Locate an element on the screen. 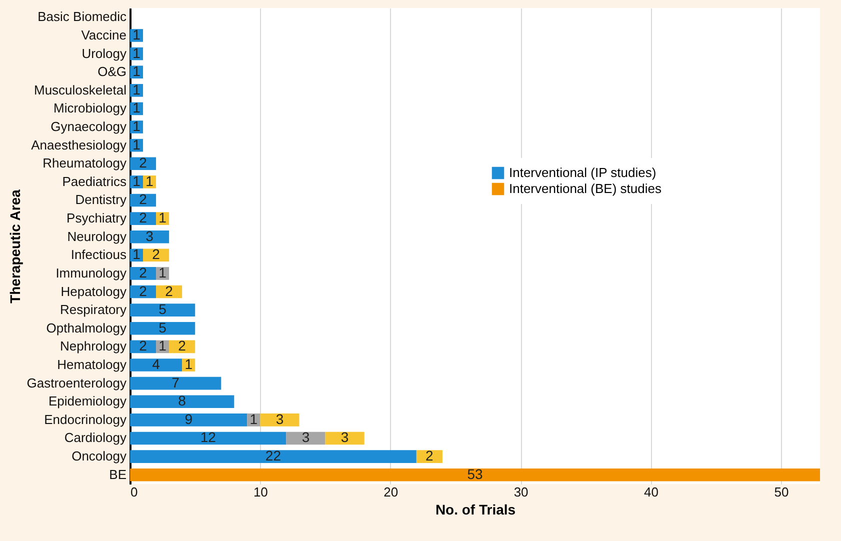 The width and height of the screenshot is (841, 541). data-label: 12 is located at coordinates (208, 437).